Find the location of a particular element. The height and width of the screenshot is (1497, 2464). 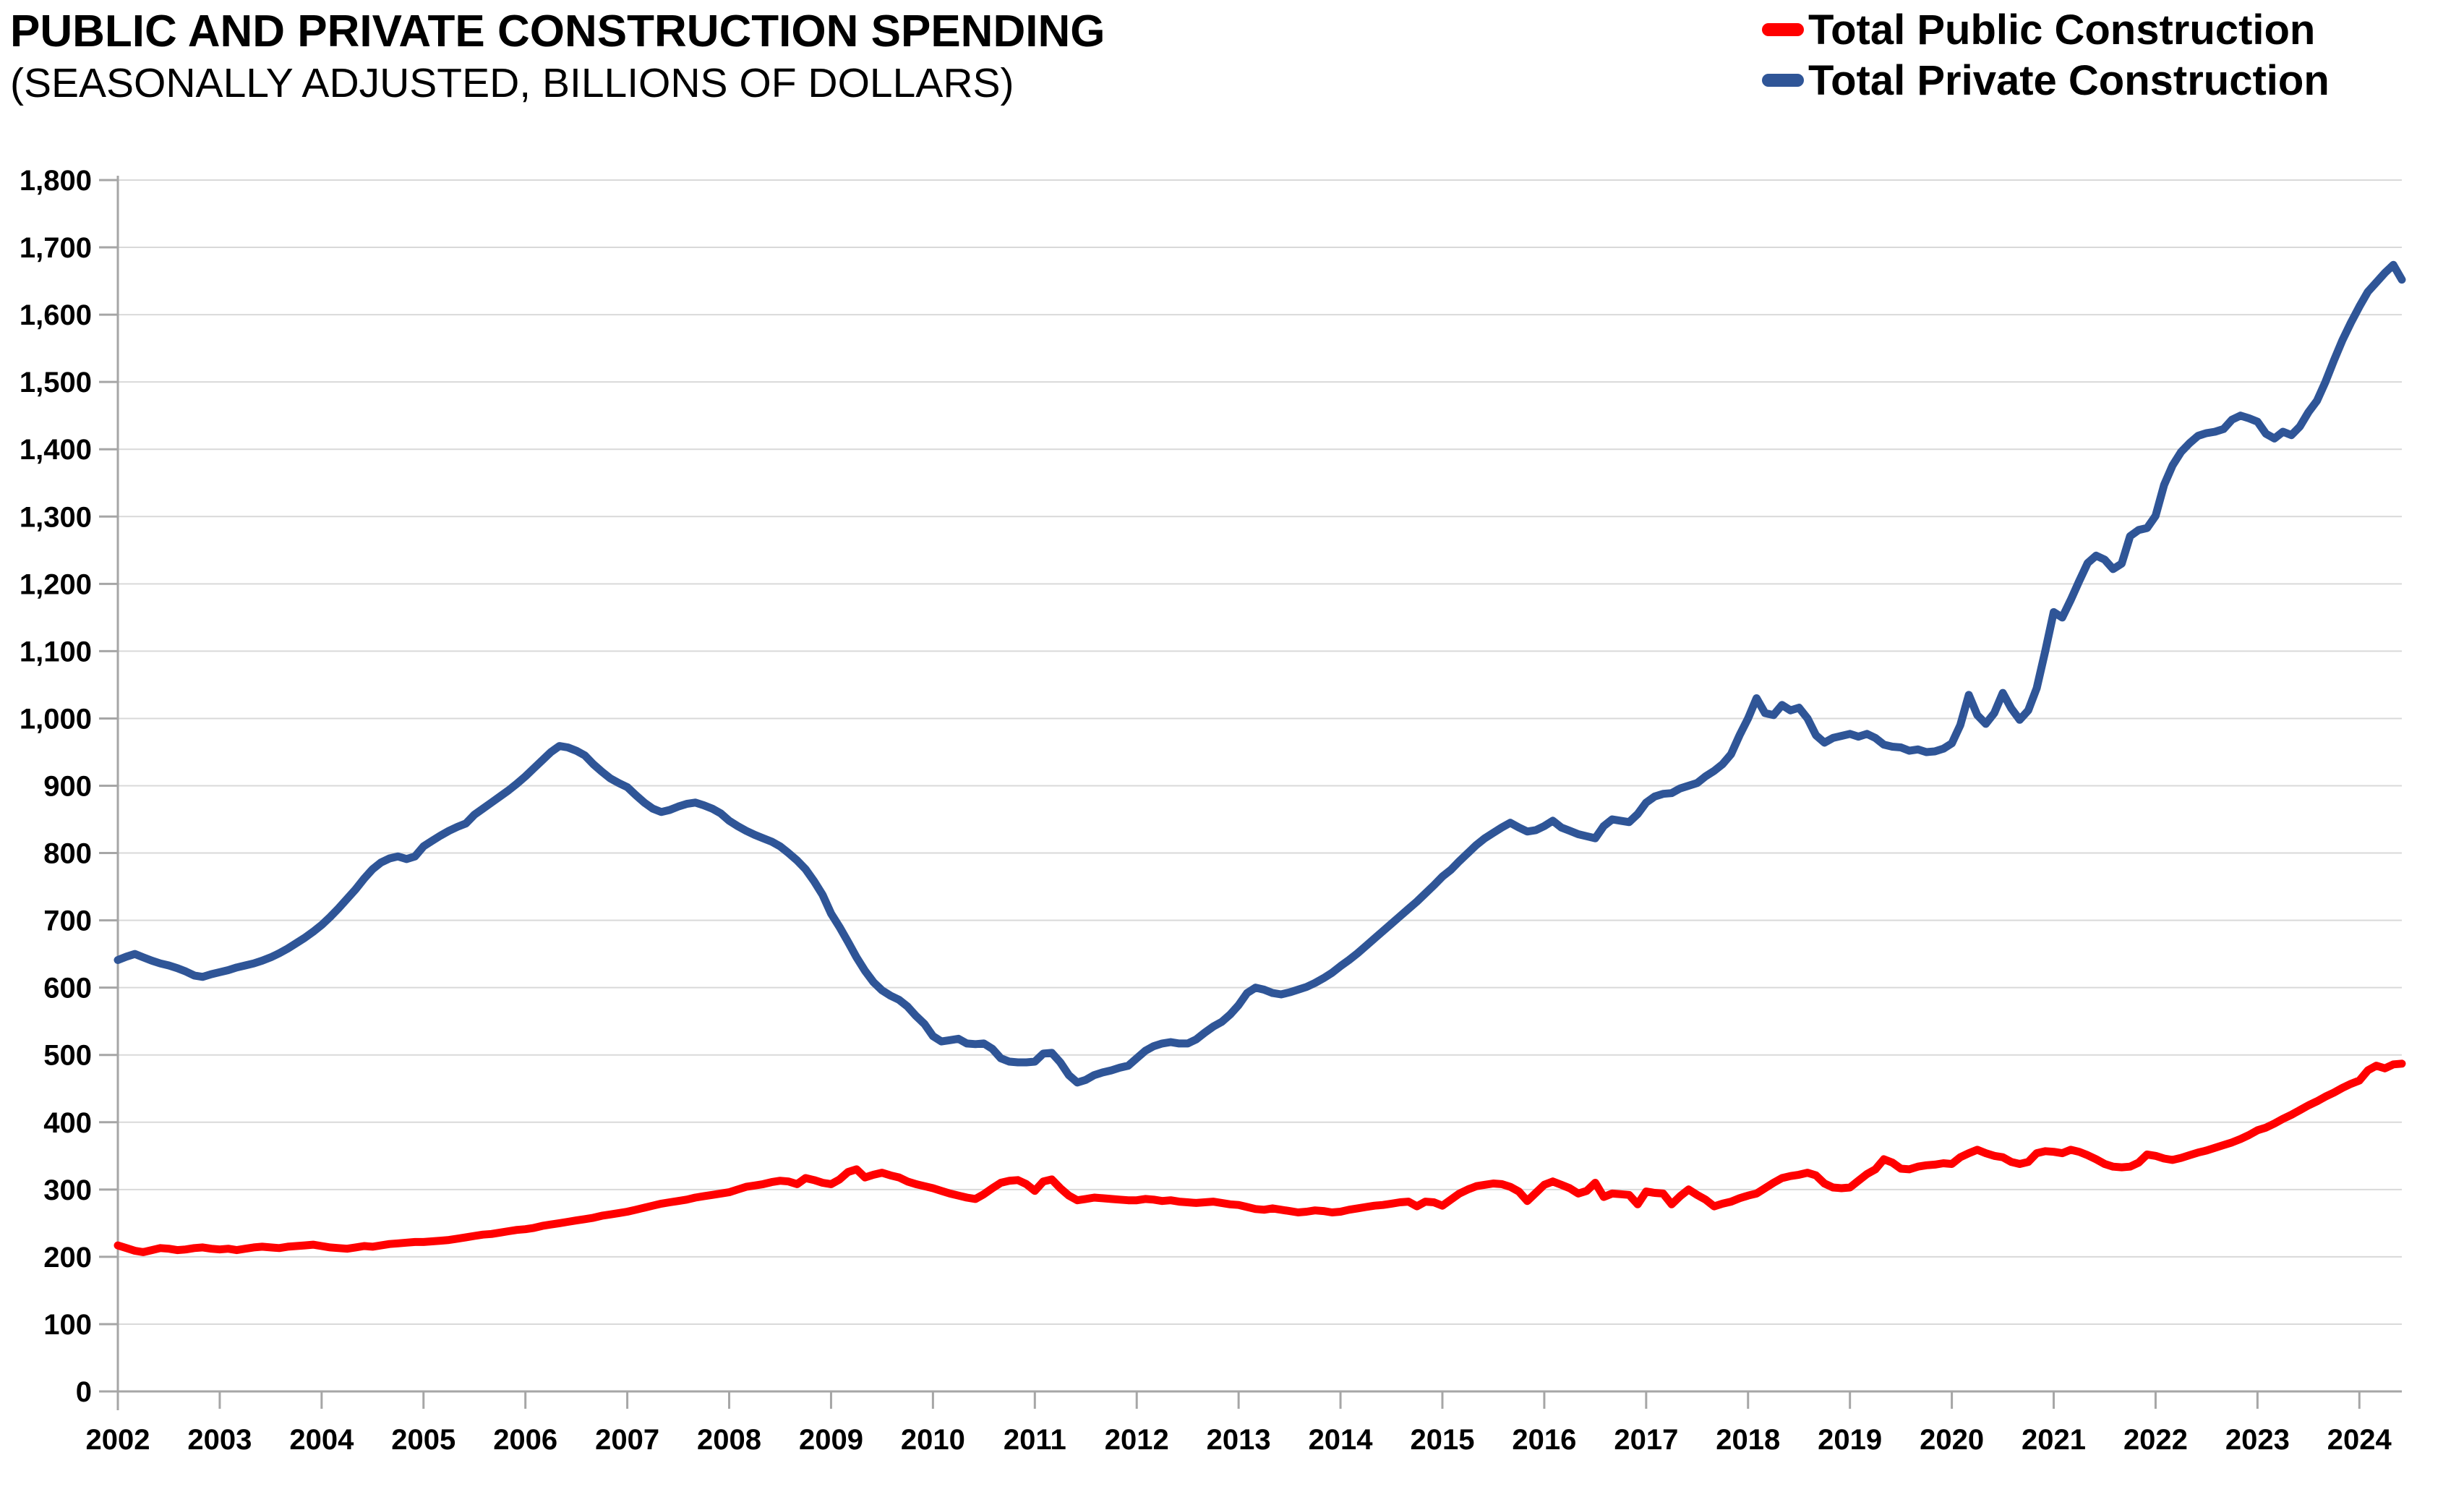

x-axis-label: 2011 is located at coordinates (1035, 1440).